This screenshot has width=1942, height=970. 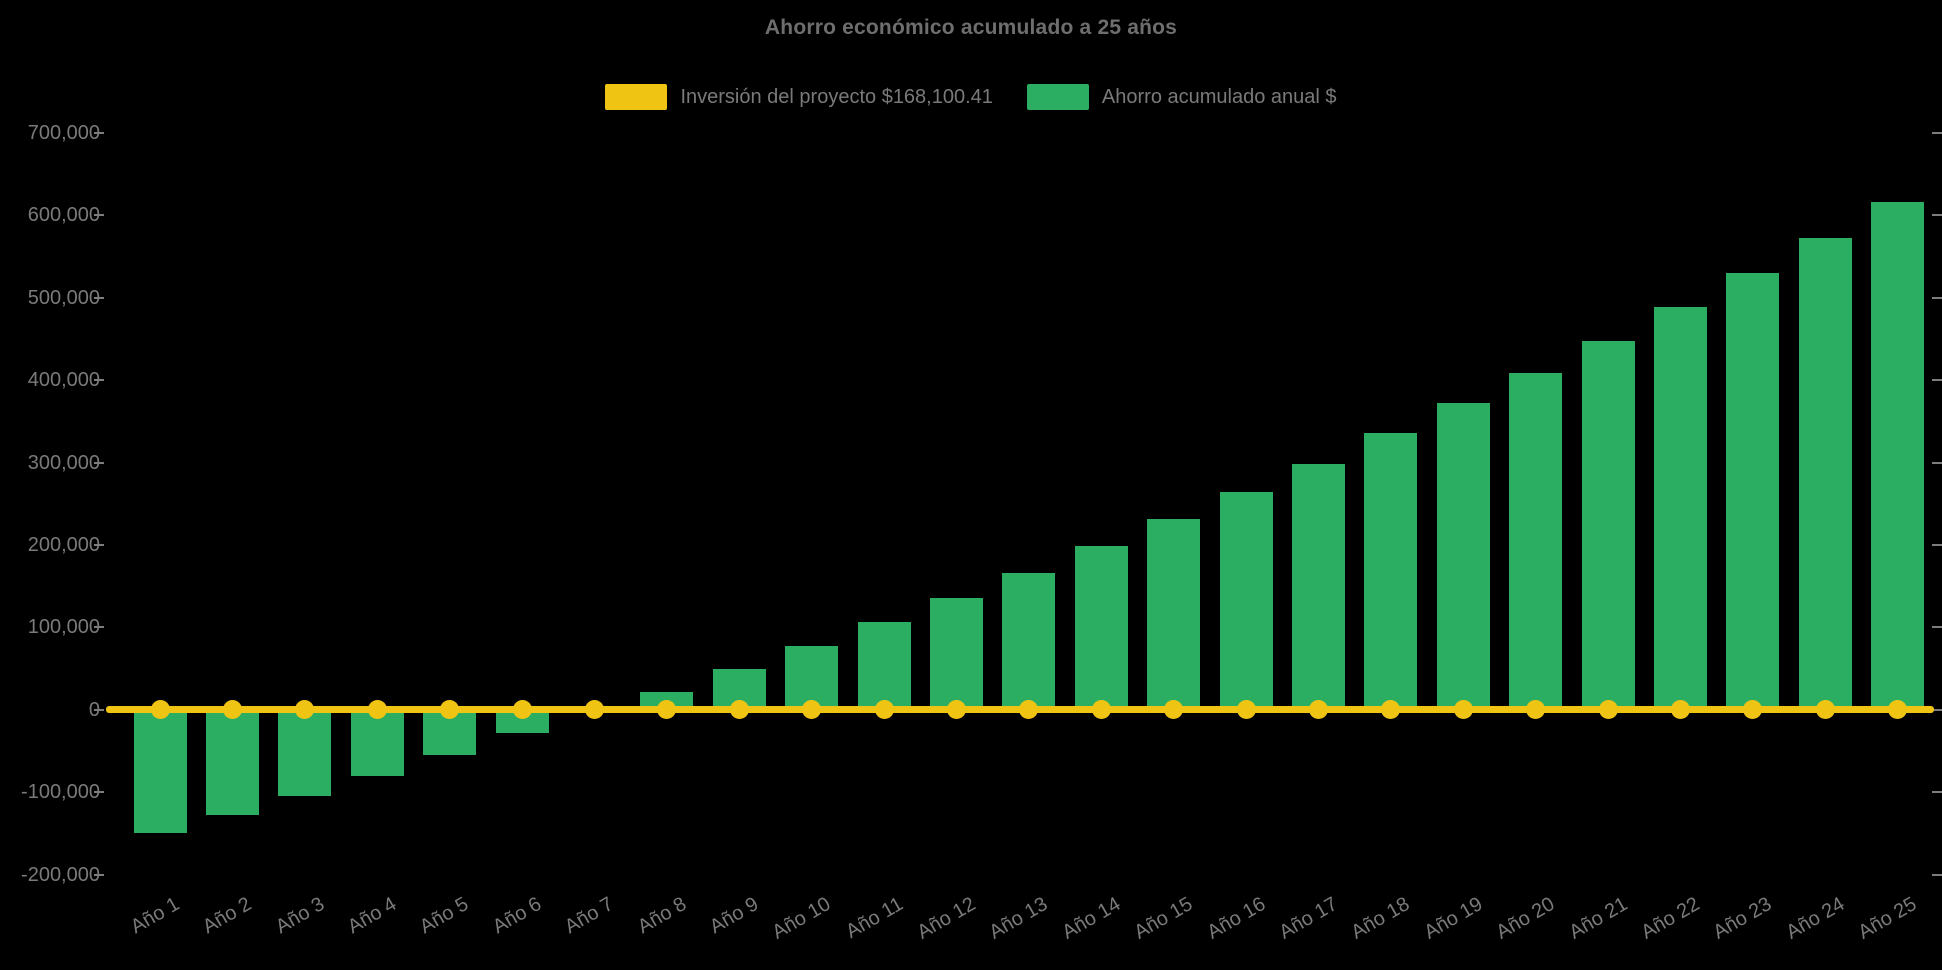 What do you see at coordinates (372, 916) in the screenshot?
I see `x-tick-label: Año 4` at bounding box center [372, 916].